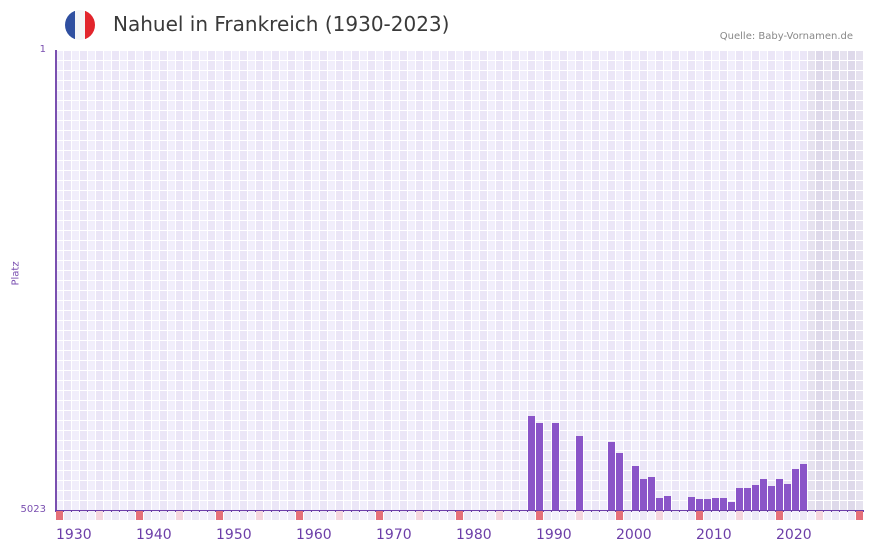 The image size is (873, 552). What do you see at coordinates (459, 511) in the screenshot?
I see `x-axis-line` at bounding box center [459, 511].